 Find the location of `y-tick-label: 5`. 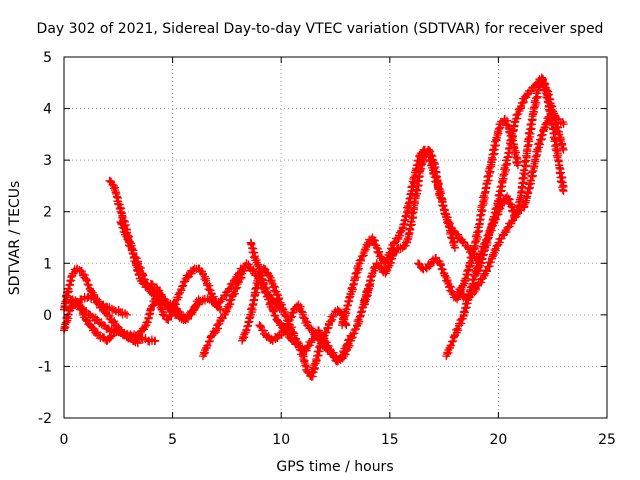

y-tick-label: 5 is located at coordinates (47, 58).